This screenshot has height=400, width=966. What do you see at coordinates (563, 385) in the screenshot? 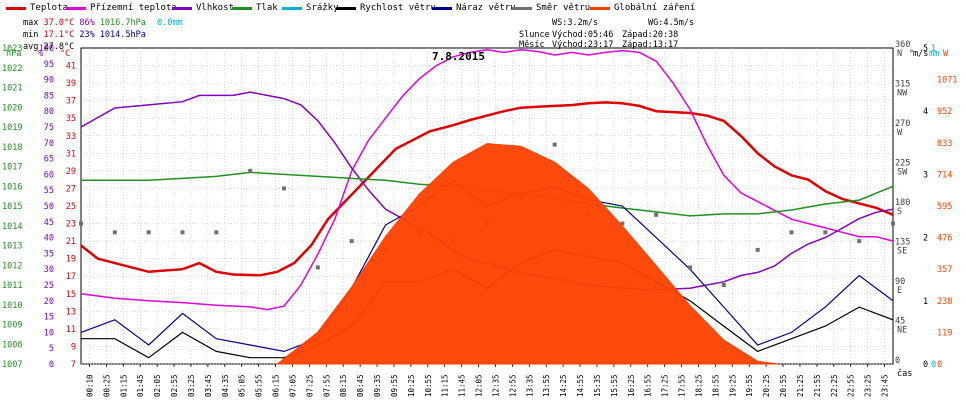
I see `x-tick-label: 14:25` at bounding box center [563, 385].